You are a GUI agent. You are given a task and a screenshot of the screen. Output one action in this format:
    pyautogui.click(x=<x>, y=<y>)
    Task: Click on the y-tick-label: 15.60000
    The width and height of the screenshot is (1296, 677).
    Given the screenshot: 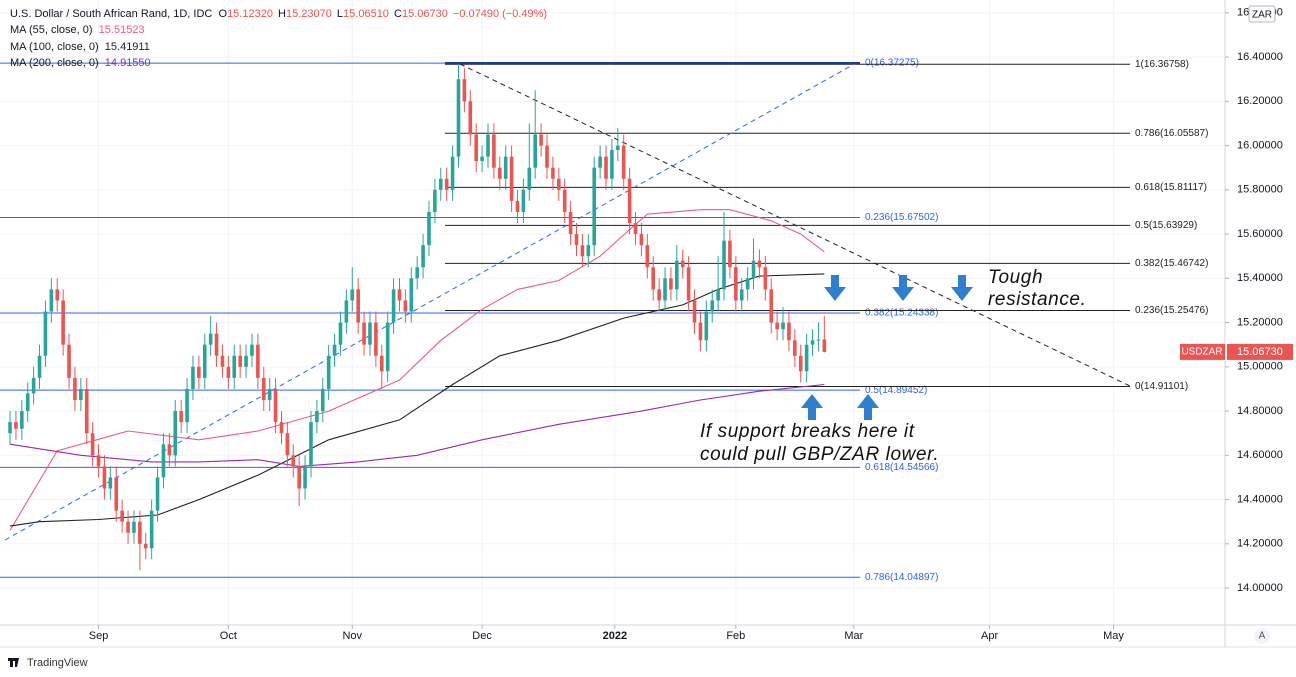 What is the action you would take?
    pyautogui.click(x=1260, y=234)
    